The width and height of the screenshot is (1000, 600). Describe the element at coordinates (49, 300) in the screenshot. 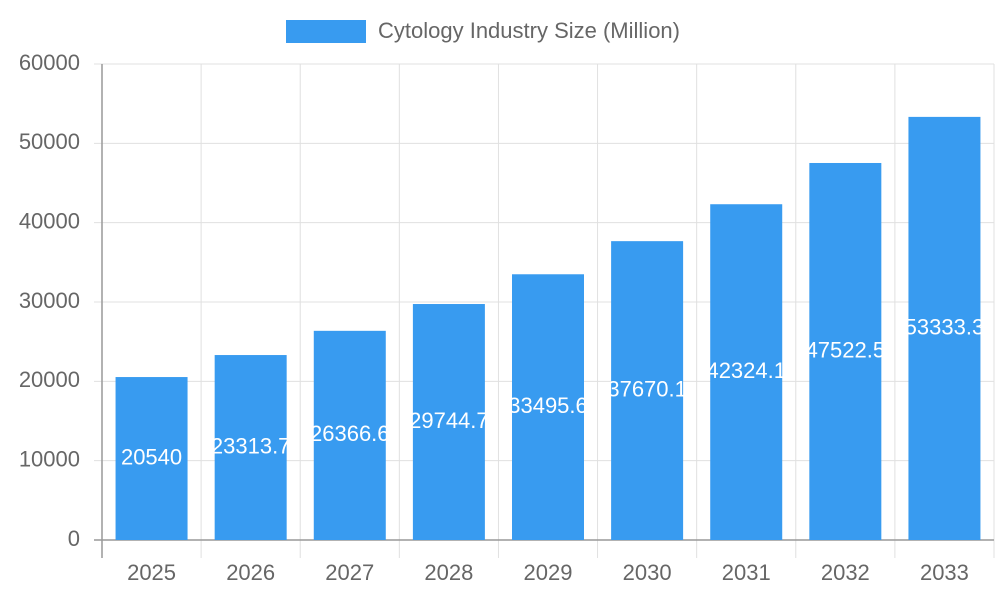

I see `y-tick-label: 30000` at that location.